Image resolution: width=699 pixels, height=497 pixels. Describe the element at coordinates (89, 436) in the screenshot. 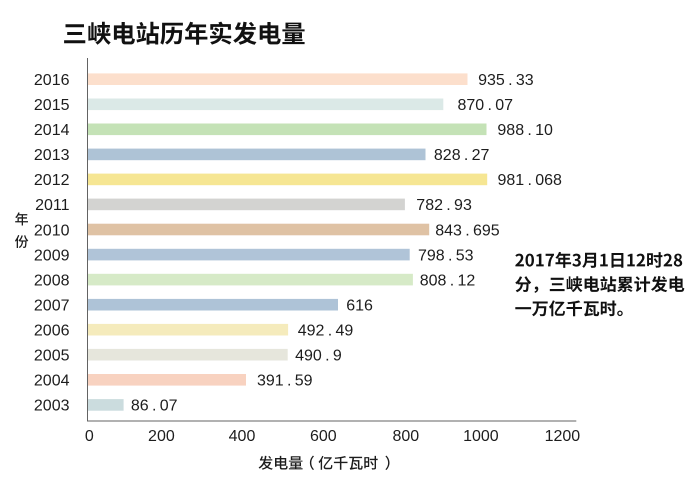

I see `svg-text: 0` at that location.